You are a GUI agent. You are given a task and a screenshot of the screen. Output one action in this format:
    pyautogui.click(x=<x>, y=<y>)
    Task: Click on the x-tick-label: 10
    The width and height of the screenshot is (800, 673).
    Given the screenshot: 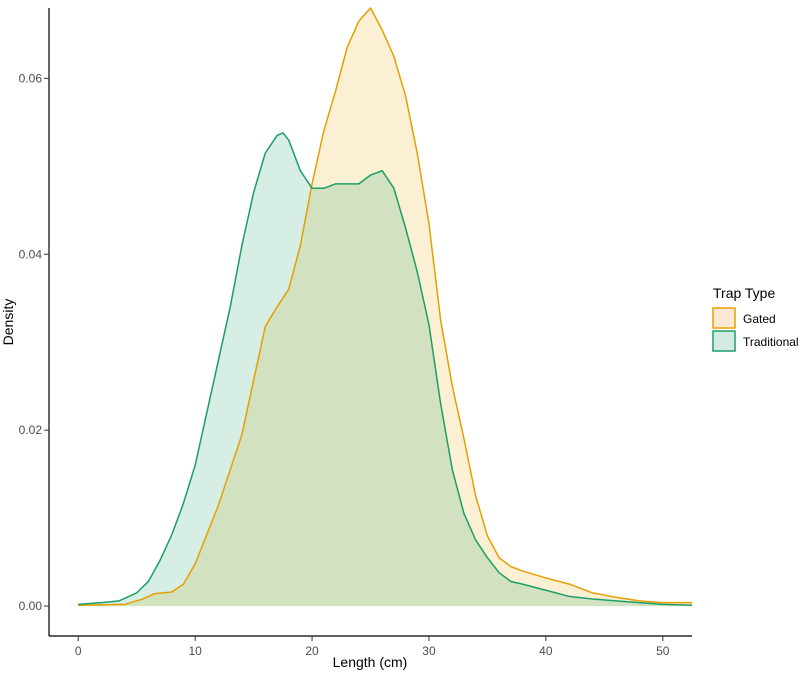 What is the action you would take?
    pyautogui.click(x=195, y=651)
    